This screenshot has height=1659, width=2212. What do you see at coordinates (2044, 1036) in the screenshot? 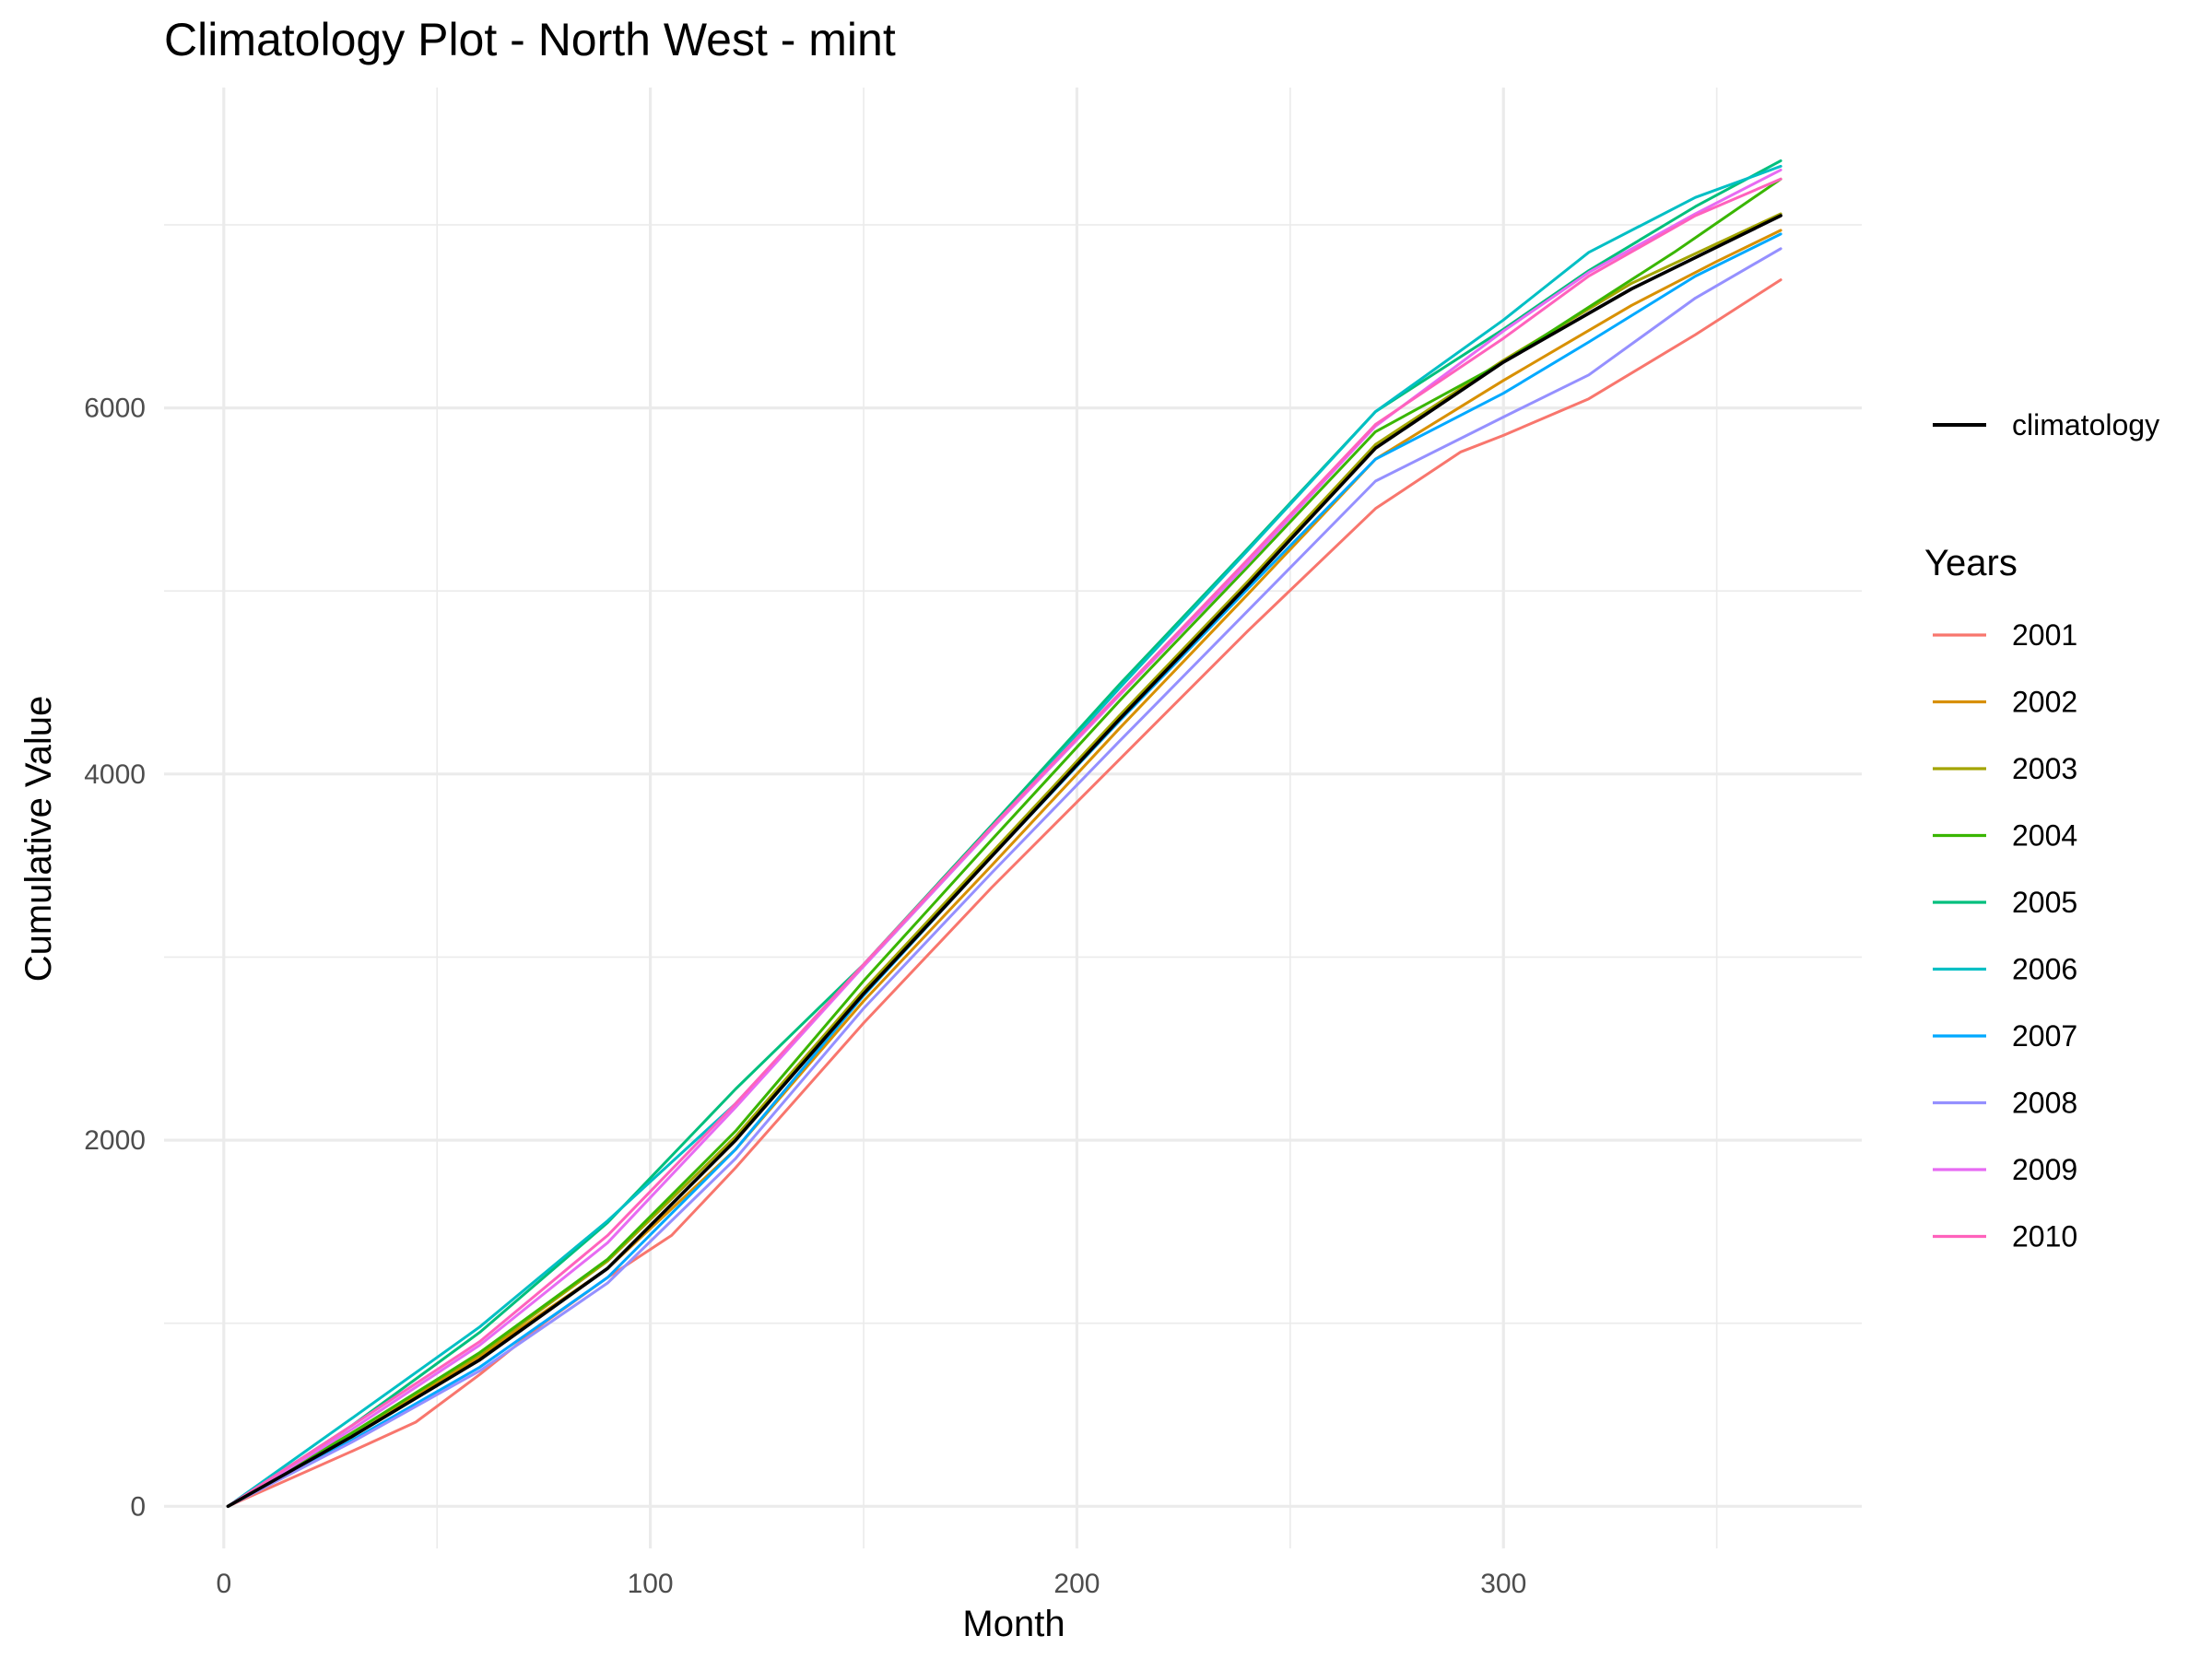
I see `legend-label-2007: 2007` at bounding box center [2044, 1036].